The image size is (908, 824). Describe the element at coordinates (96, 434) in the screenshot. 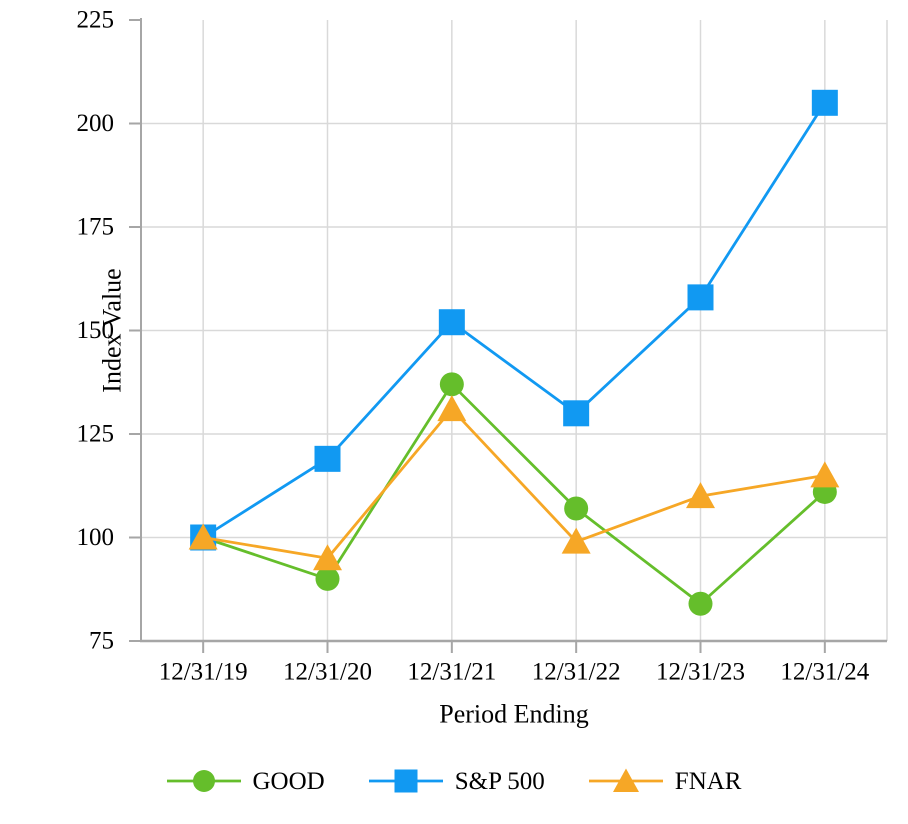

I see `y-tick-label: 125` at that location.